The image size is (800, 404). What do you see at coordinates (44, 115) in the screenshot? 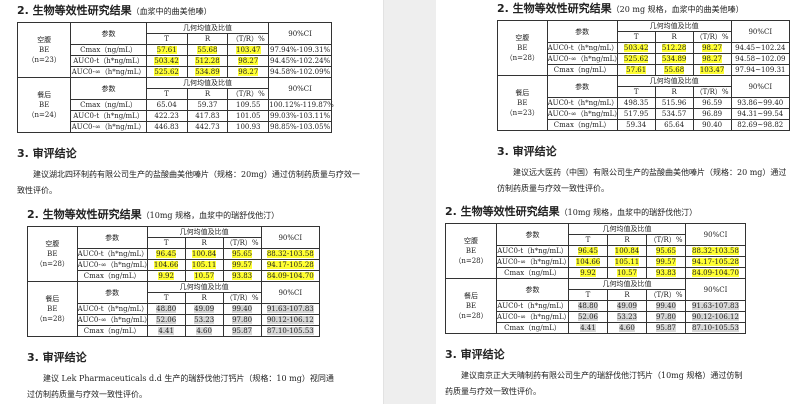
I see `group-label-line: （n=24）` at bounding box center [44, 115].